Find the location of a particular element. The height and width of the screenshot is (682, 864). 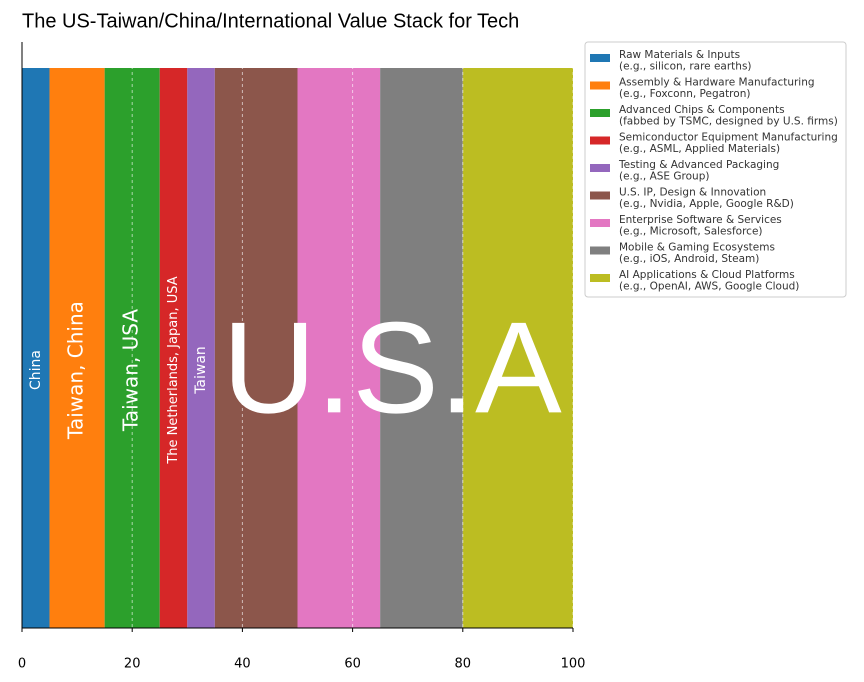

legend-label: Semiconductor Equipment Manufacturing is located at coordinates (728, 138).